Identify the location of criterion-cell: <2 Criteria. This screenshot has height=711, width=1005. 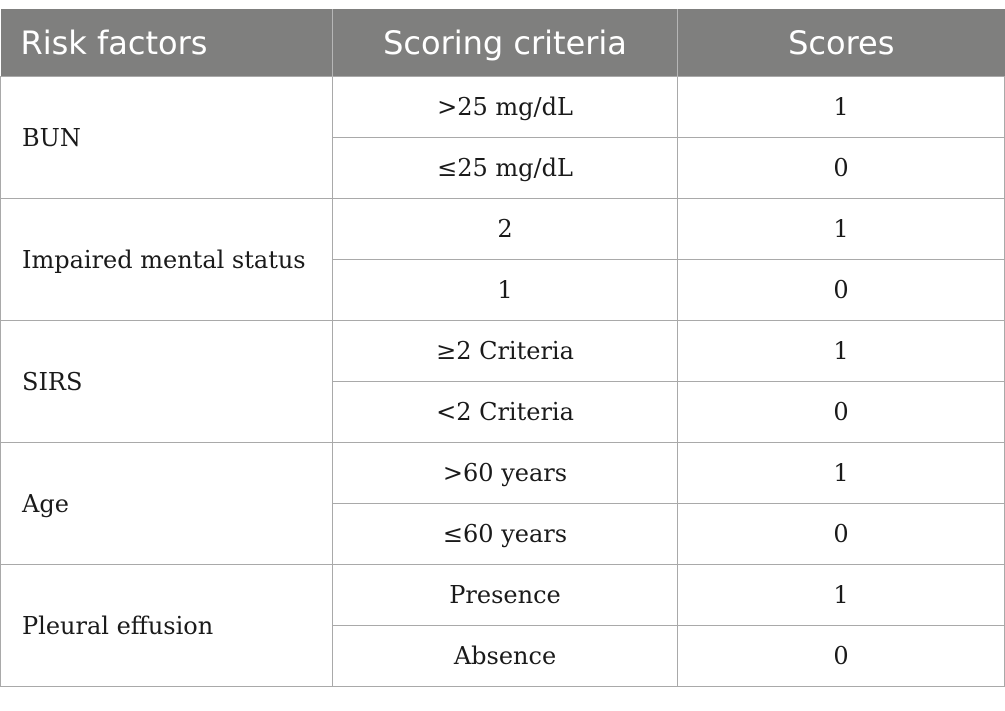
(505, 412).